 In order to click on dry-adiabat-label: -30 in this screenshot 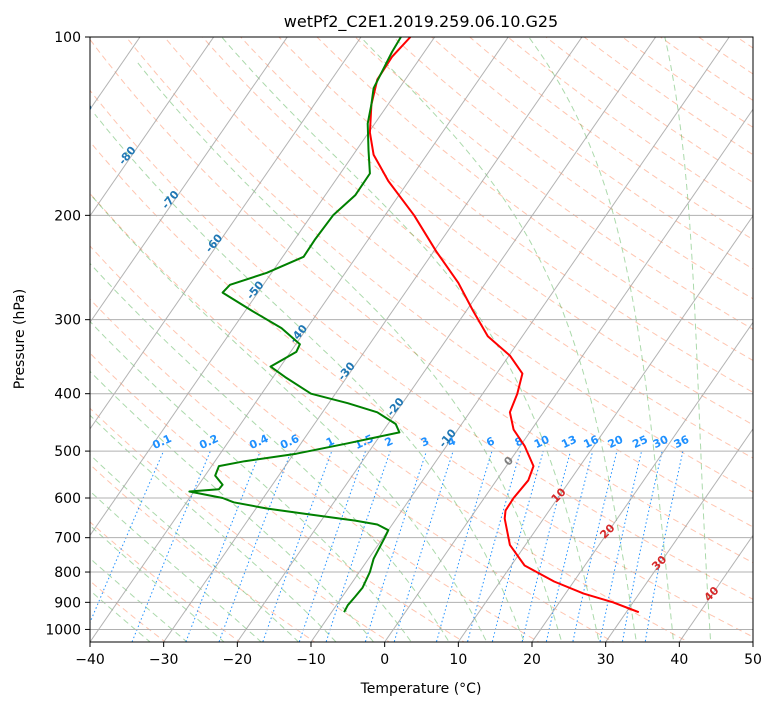, I will do `click(346, 371)`.